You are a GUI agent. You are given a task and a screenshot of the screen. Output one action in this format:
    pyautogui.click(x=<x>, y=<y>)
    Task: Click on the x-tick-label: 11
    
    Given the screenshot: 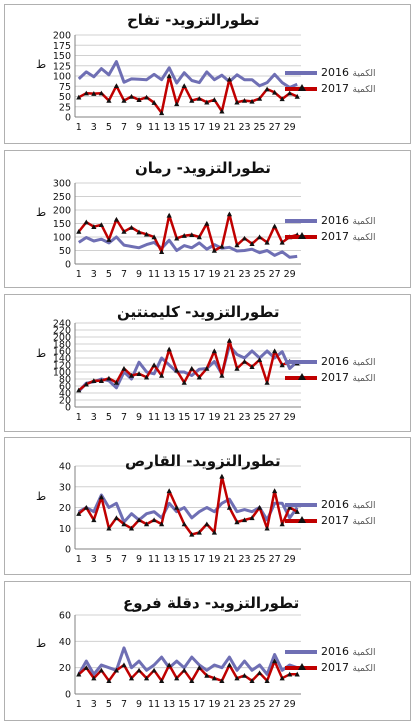 What is the action you would take?
    pyautogui.click(x=154, y=127)
    